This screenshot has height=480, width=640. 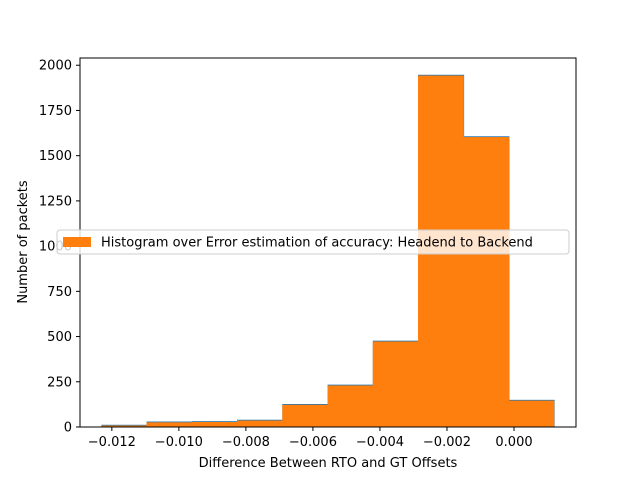 I want to click on y-tick-label: 500, so click(x=59, y=337).